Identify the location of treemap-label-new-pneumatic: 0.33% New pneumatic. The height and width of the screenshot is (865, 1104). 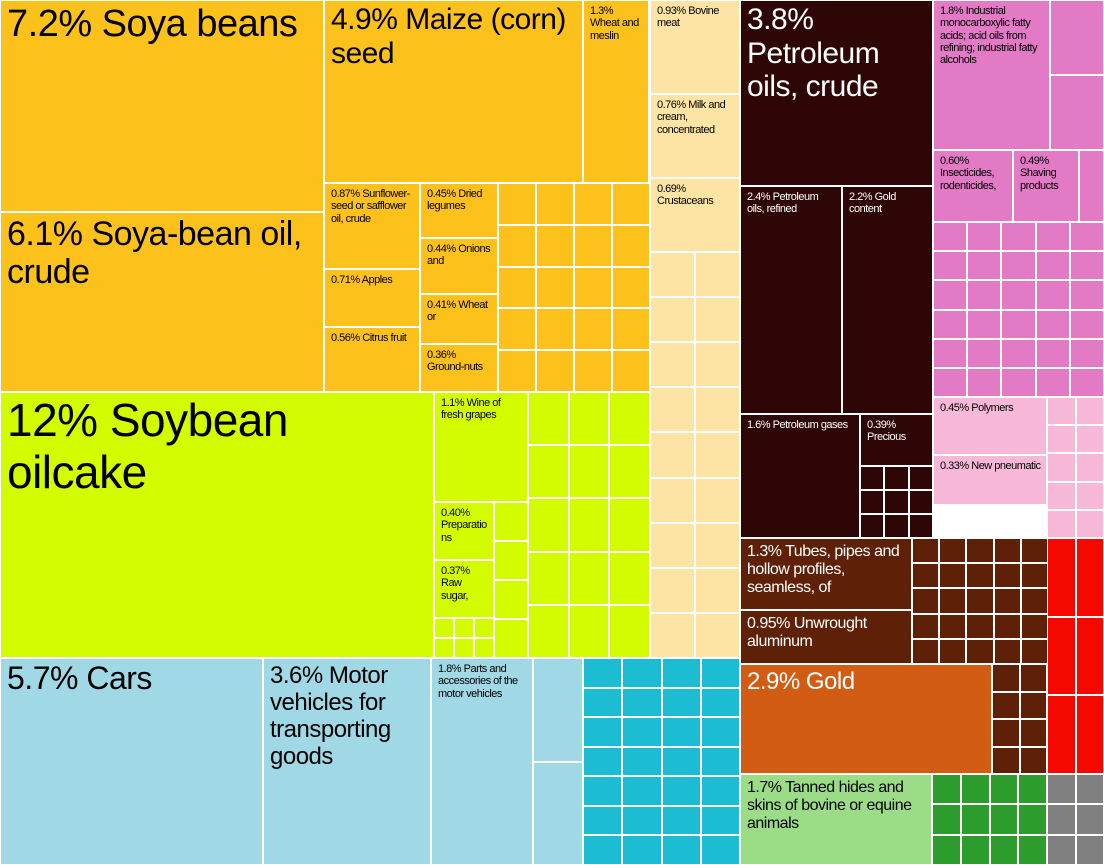
(990, 466).